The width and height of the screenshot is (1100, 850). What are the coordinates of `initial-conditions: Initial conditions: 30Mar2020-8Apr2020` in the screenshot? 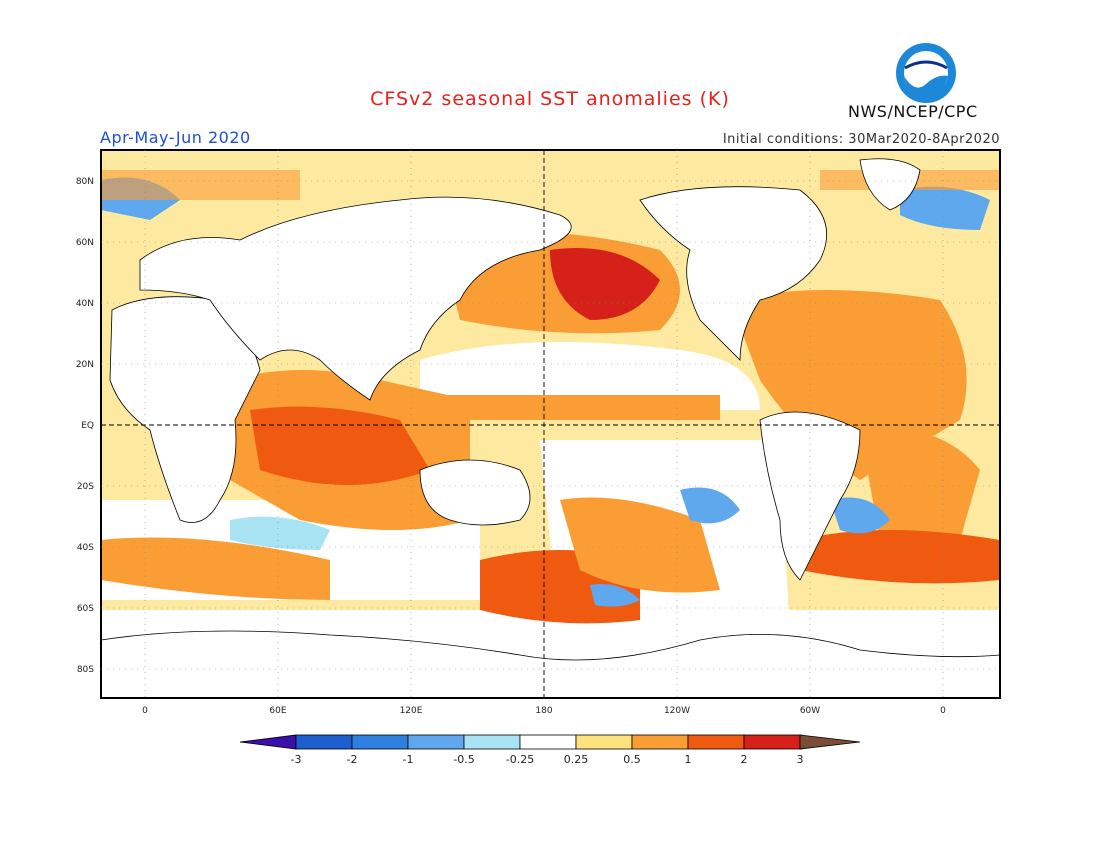 It's located at (861, 139).